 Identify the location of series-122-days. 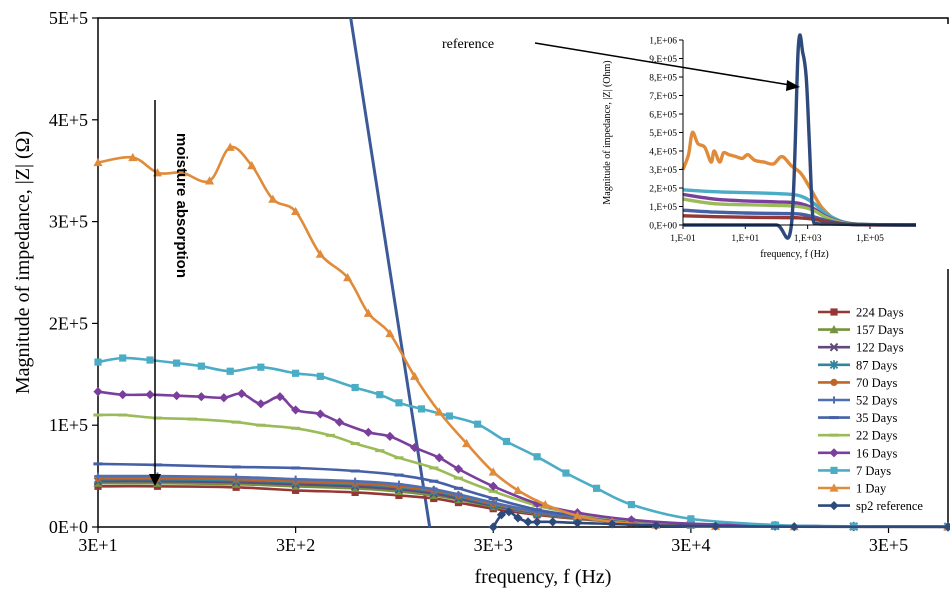
(521, 504).